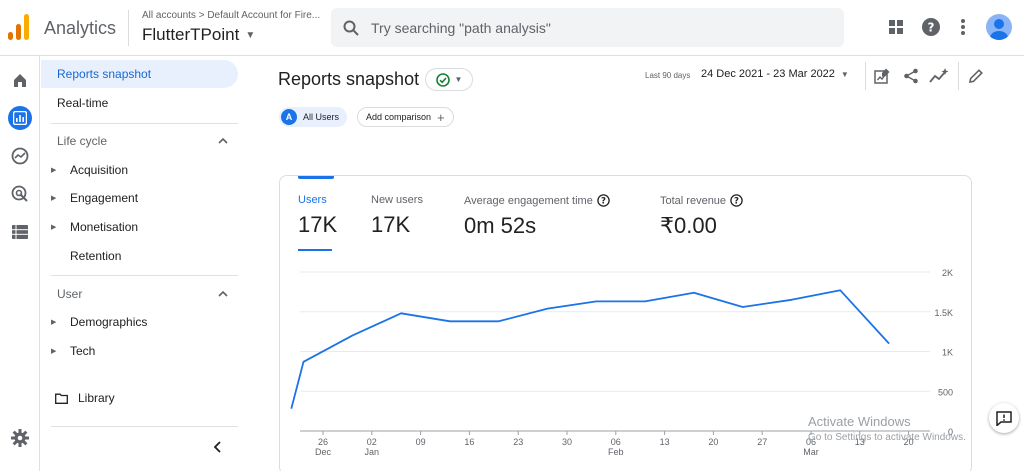  What do you see at coordinates (939, 76) in the screenshot?
I see `insights-icon` at bounding box center [939, 76].